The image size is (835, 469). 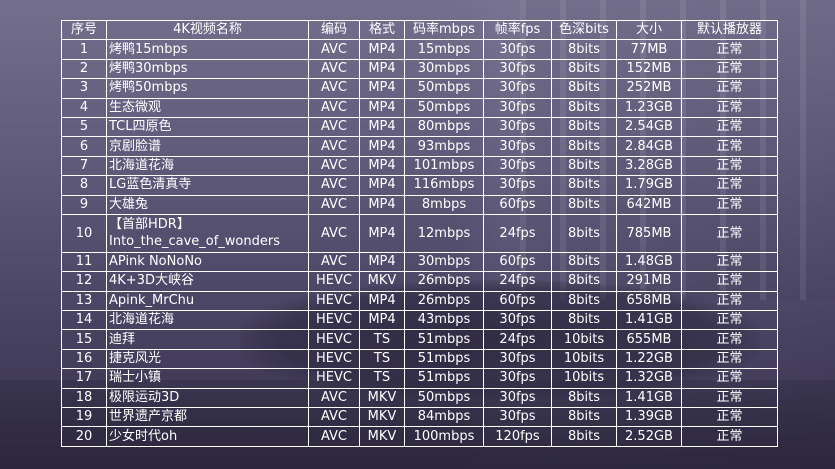 I want to click on cell-name: 大雄兔, so click(x=207, y=204).